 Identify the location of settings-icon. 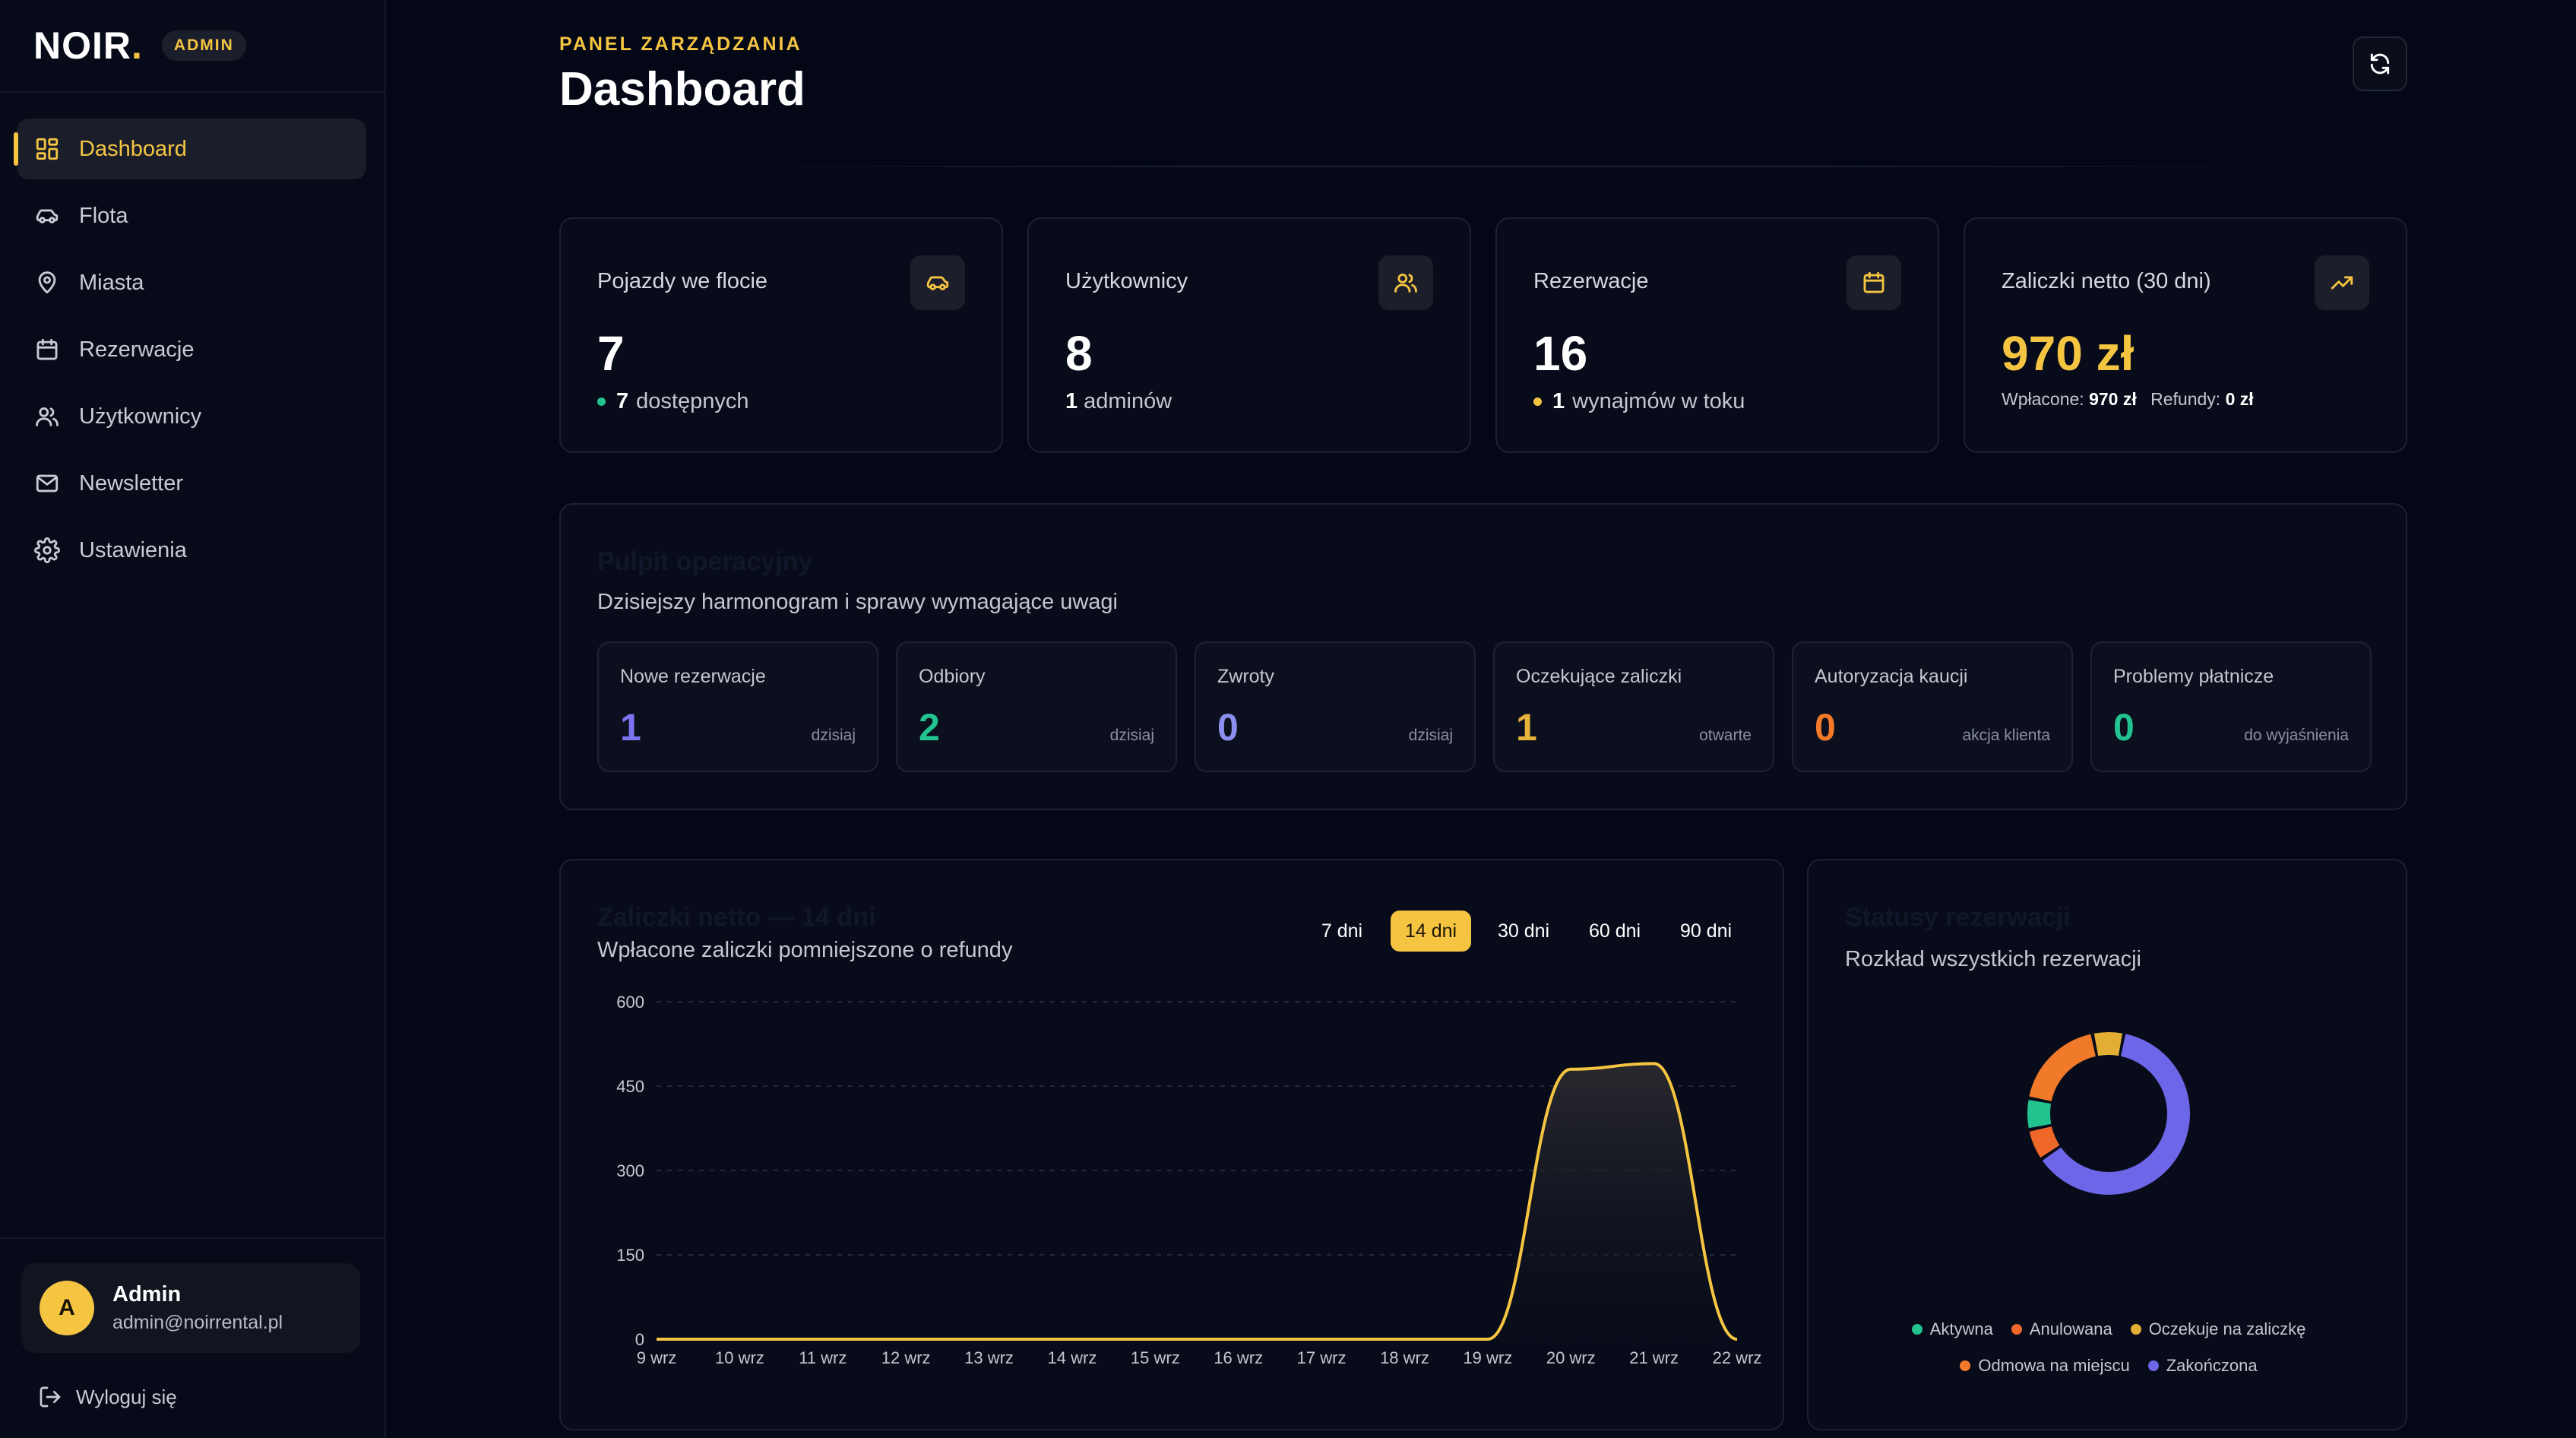
(47, 550).